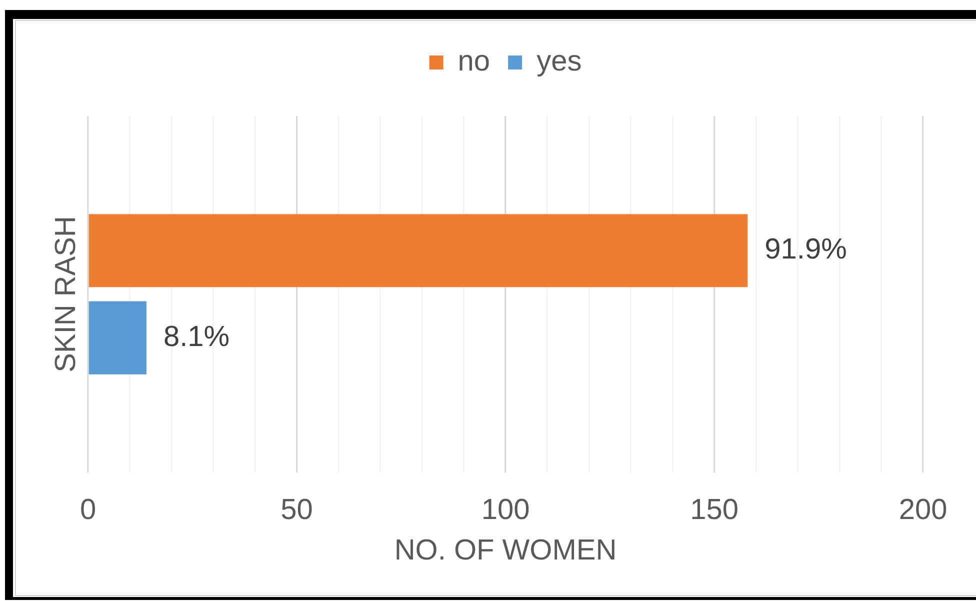 This screenshot has width=976, height=601. I want to click on legend-label: no, so click(474, 62).